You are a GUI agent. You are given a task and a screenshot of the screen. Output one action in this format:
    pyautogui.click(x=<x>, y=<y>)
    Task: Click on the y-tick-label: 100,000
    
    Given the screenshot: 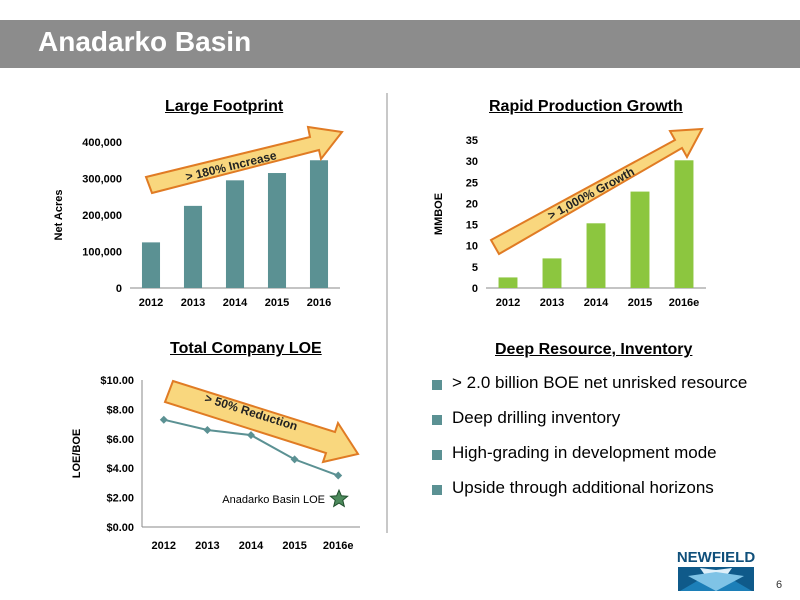 What is the action you would take?
    pyautogui.click(x=102, y=253)
    